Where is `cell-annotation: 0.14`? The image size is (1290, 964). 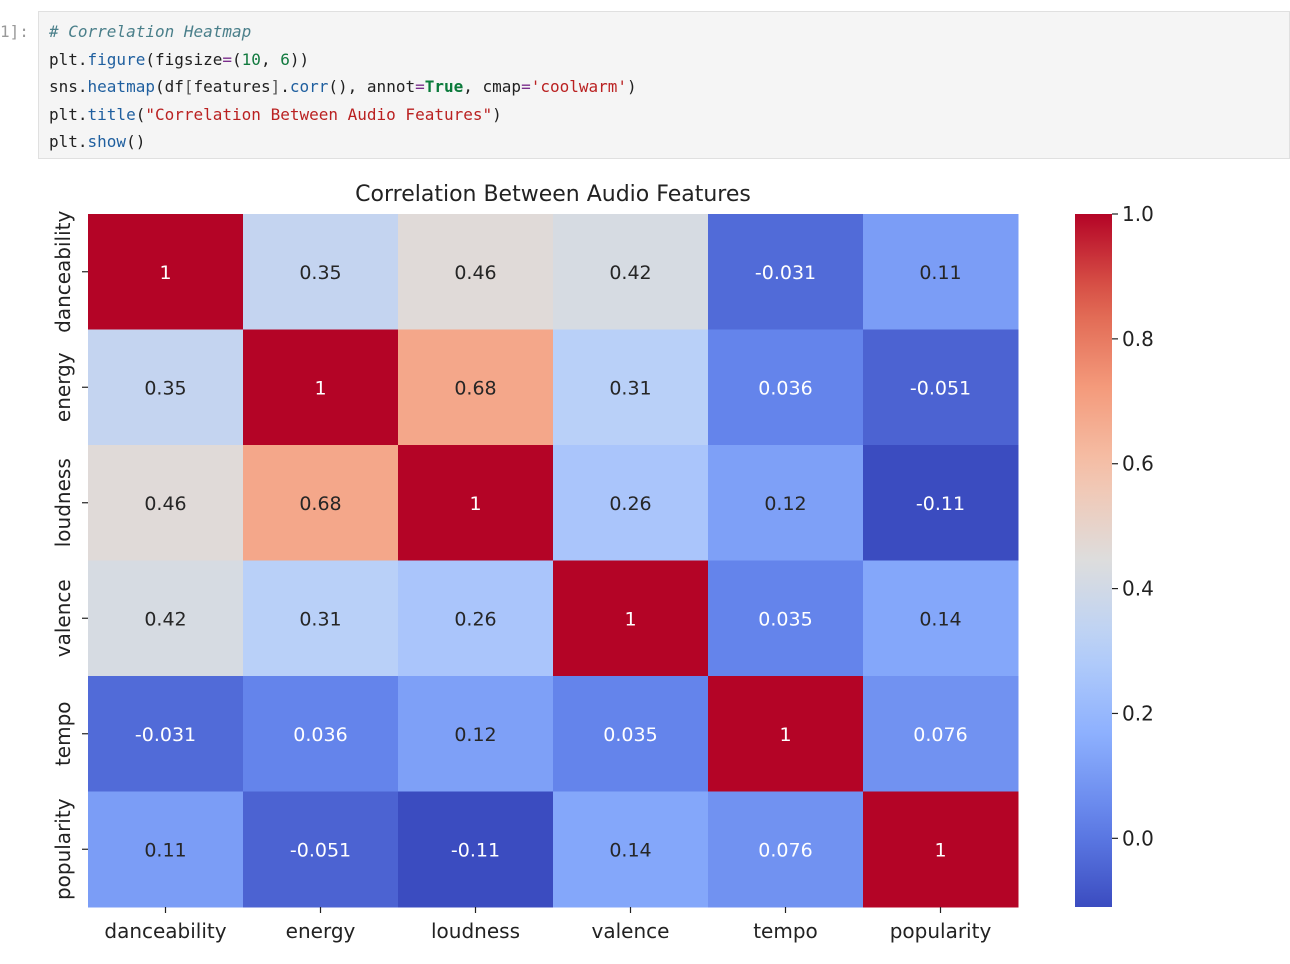 cell-annotation: 0.14 is located at coordinates (630, 850).